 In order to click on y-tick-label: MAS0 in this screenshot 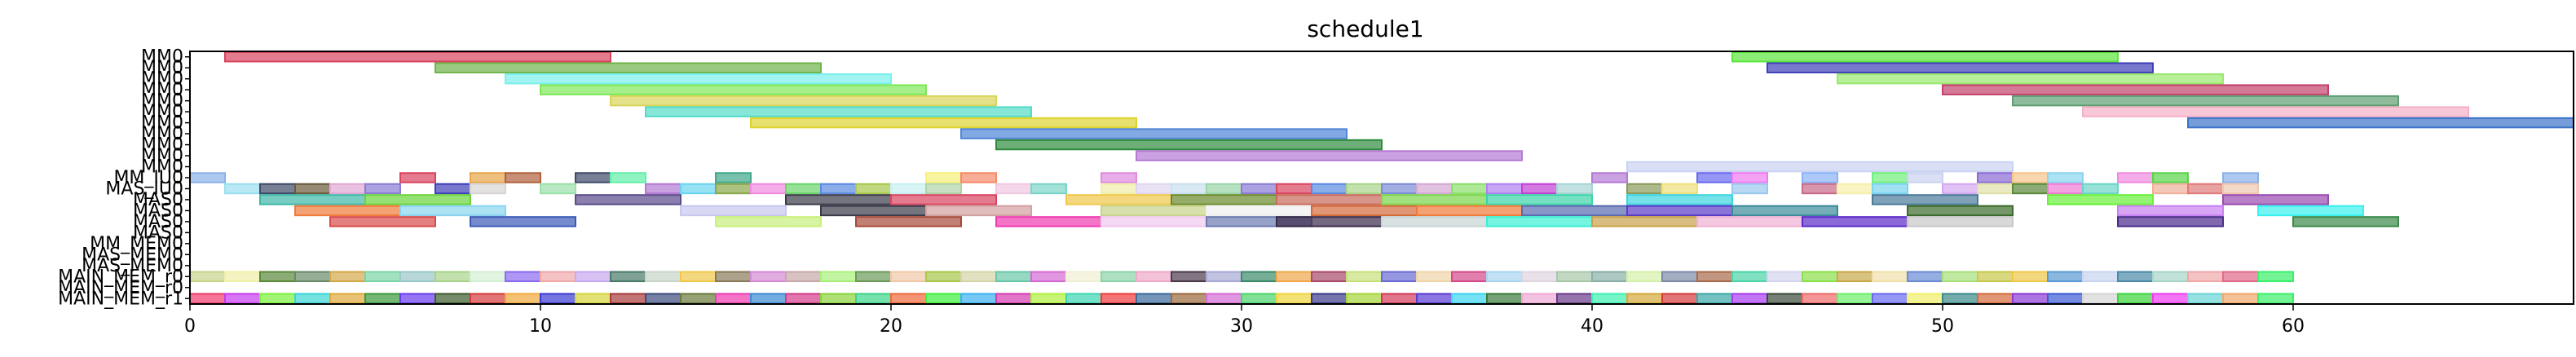, I will do `click(158, 200)`.